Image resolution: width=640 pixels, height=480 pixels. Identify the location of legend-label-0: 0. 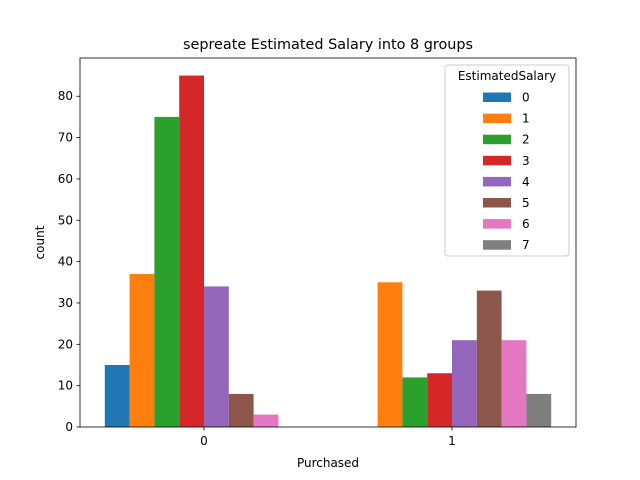
(526, 98).